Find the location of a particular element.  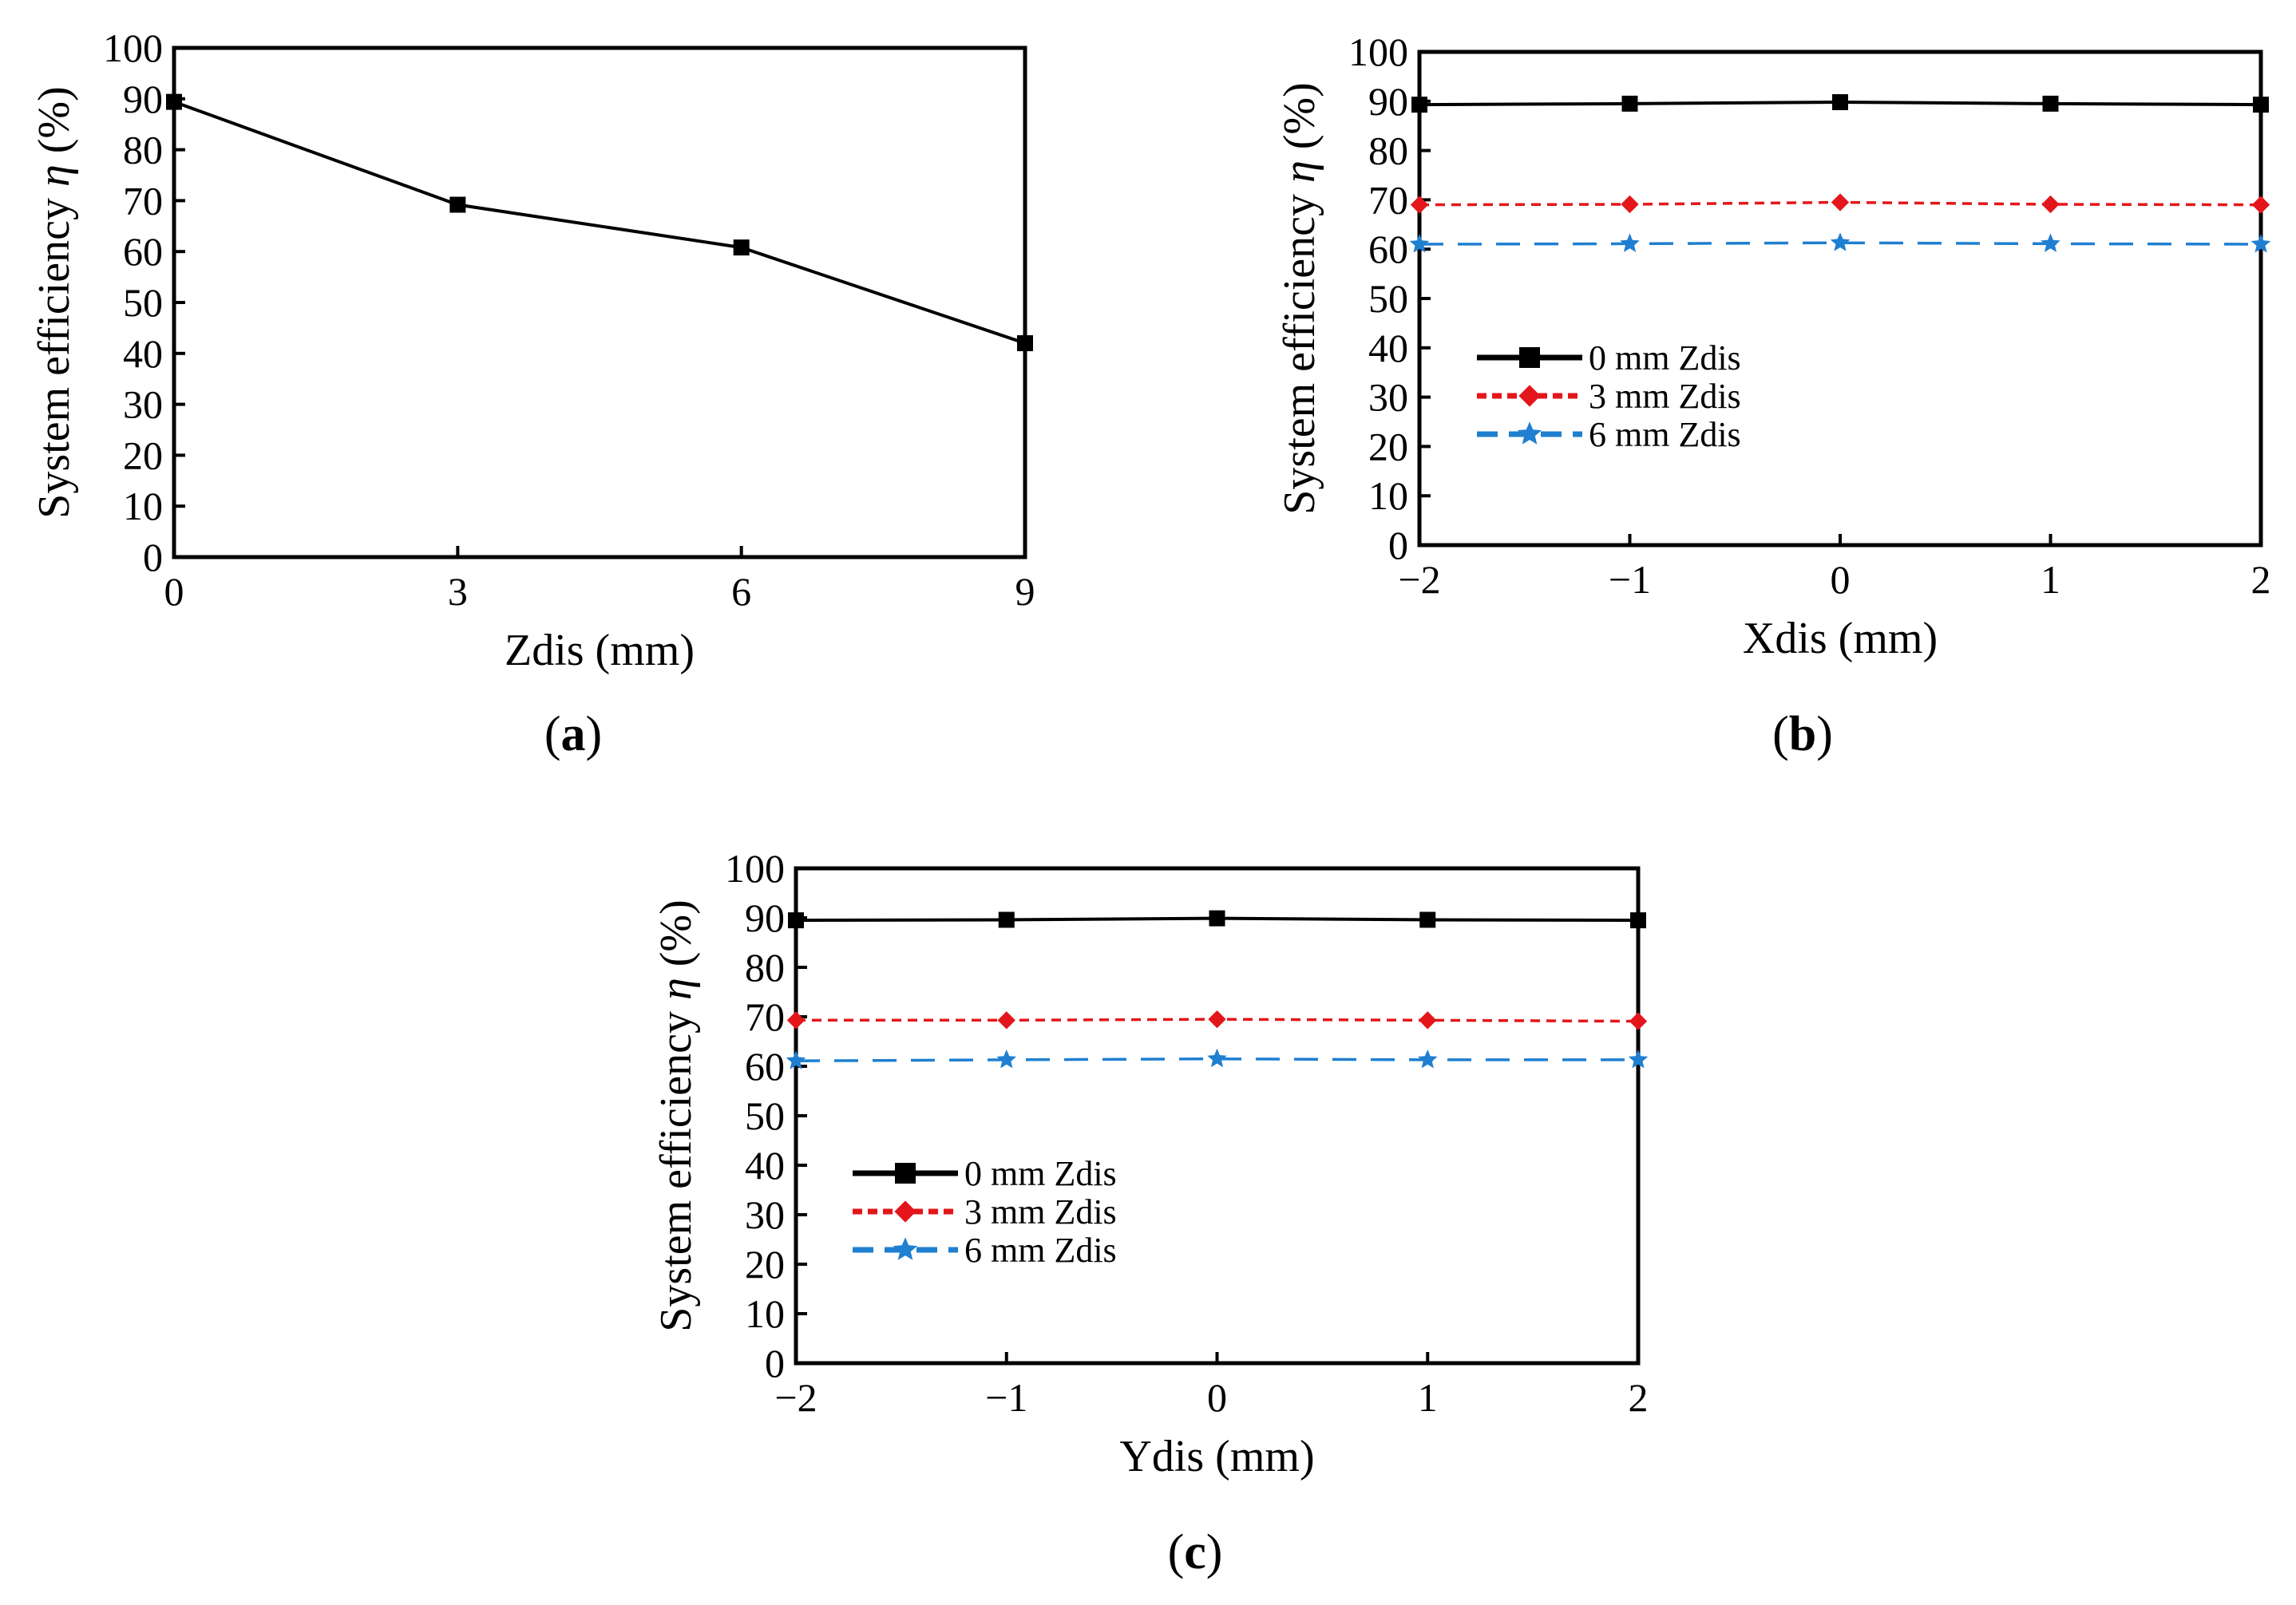

x-tick-label: 3 is located at coordinates (458, 591).